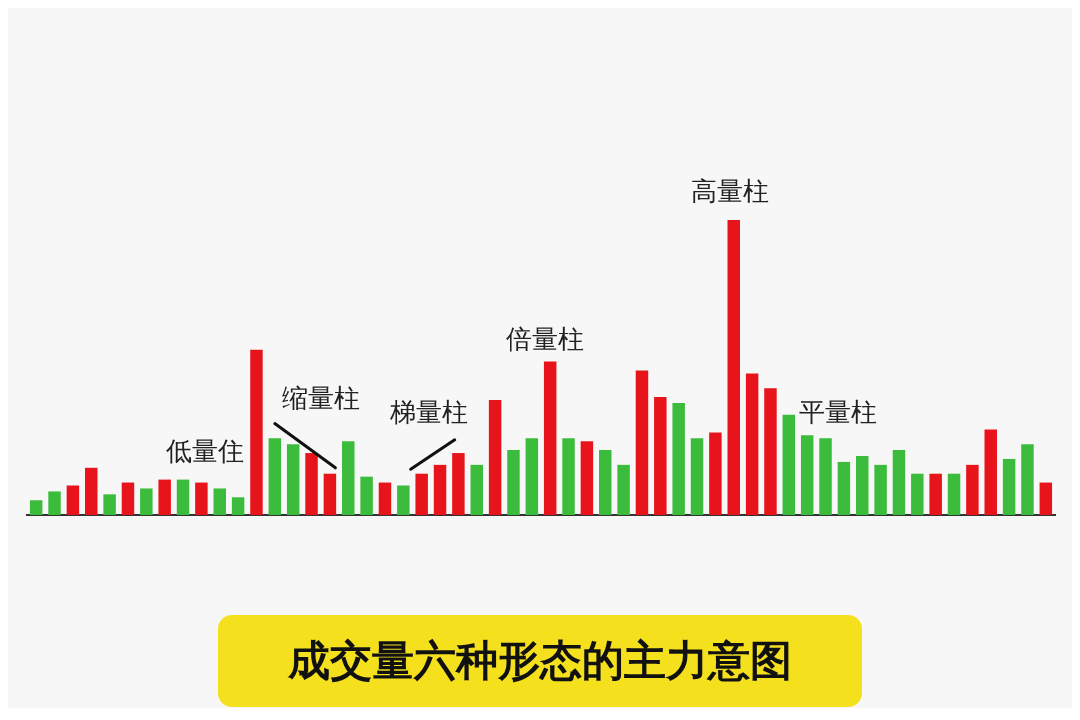  What do you see at coordinates (544, 338) in the screenshot?
I see `annotation: 倍量柱` at bounding box center [544, 338].